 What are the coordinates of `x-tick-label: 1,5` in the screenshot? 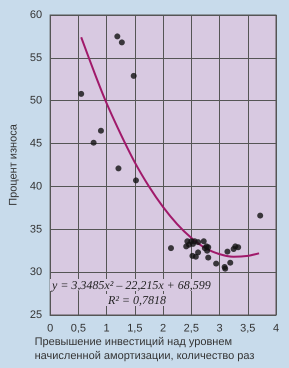 It's located at (134, 328).